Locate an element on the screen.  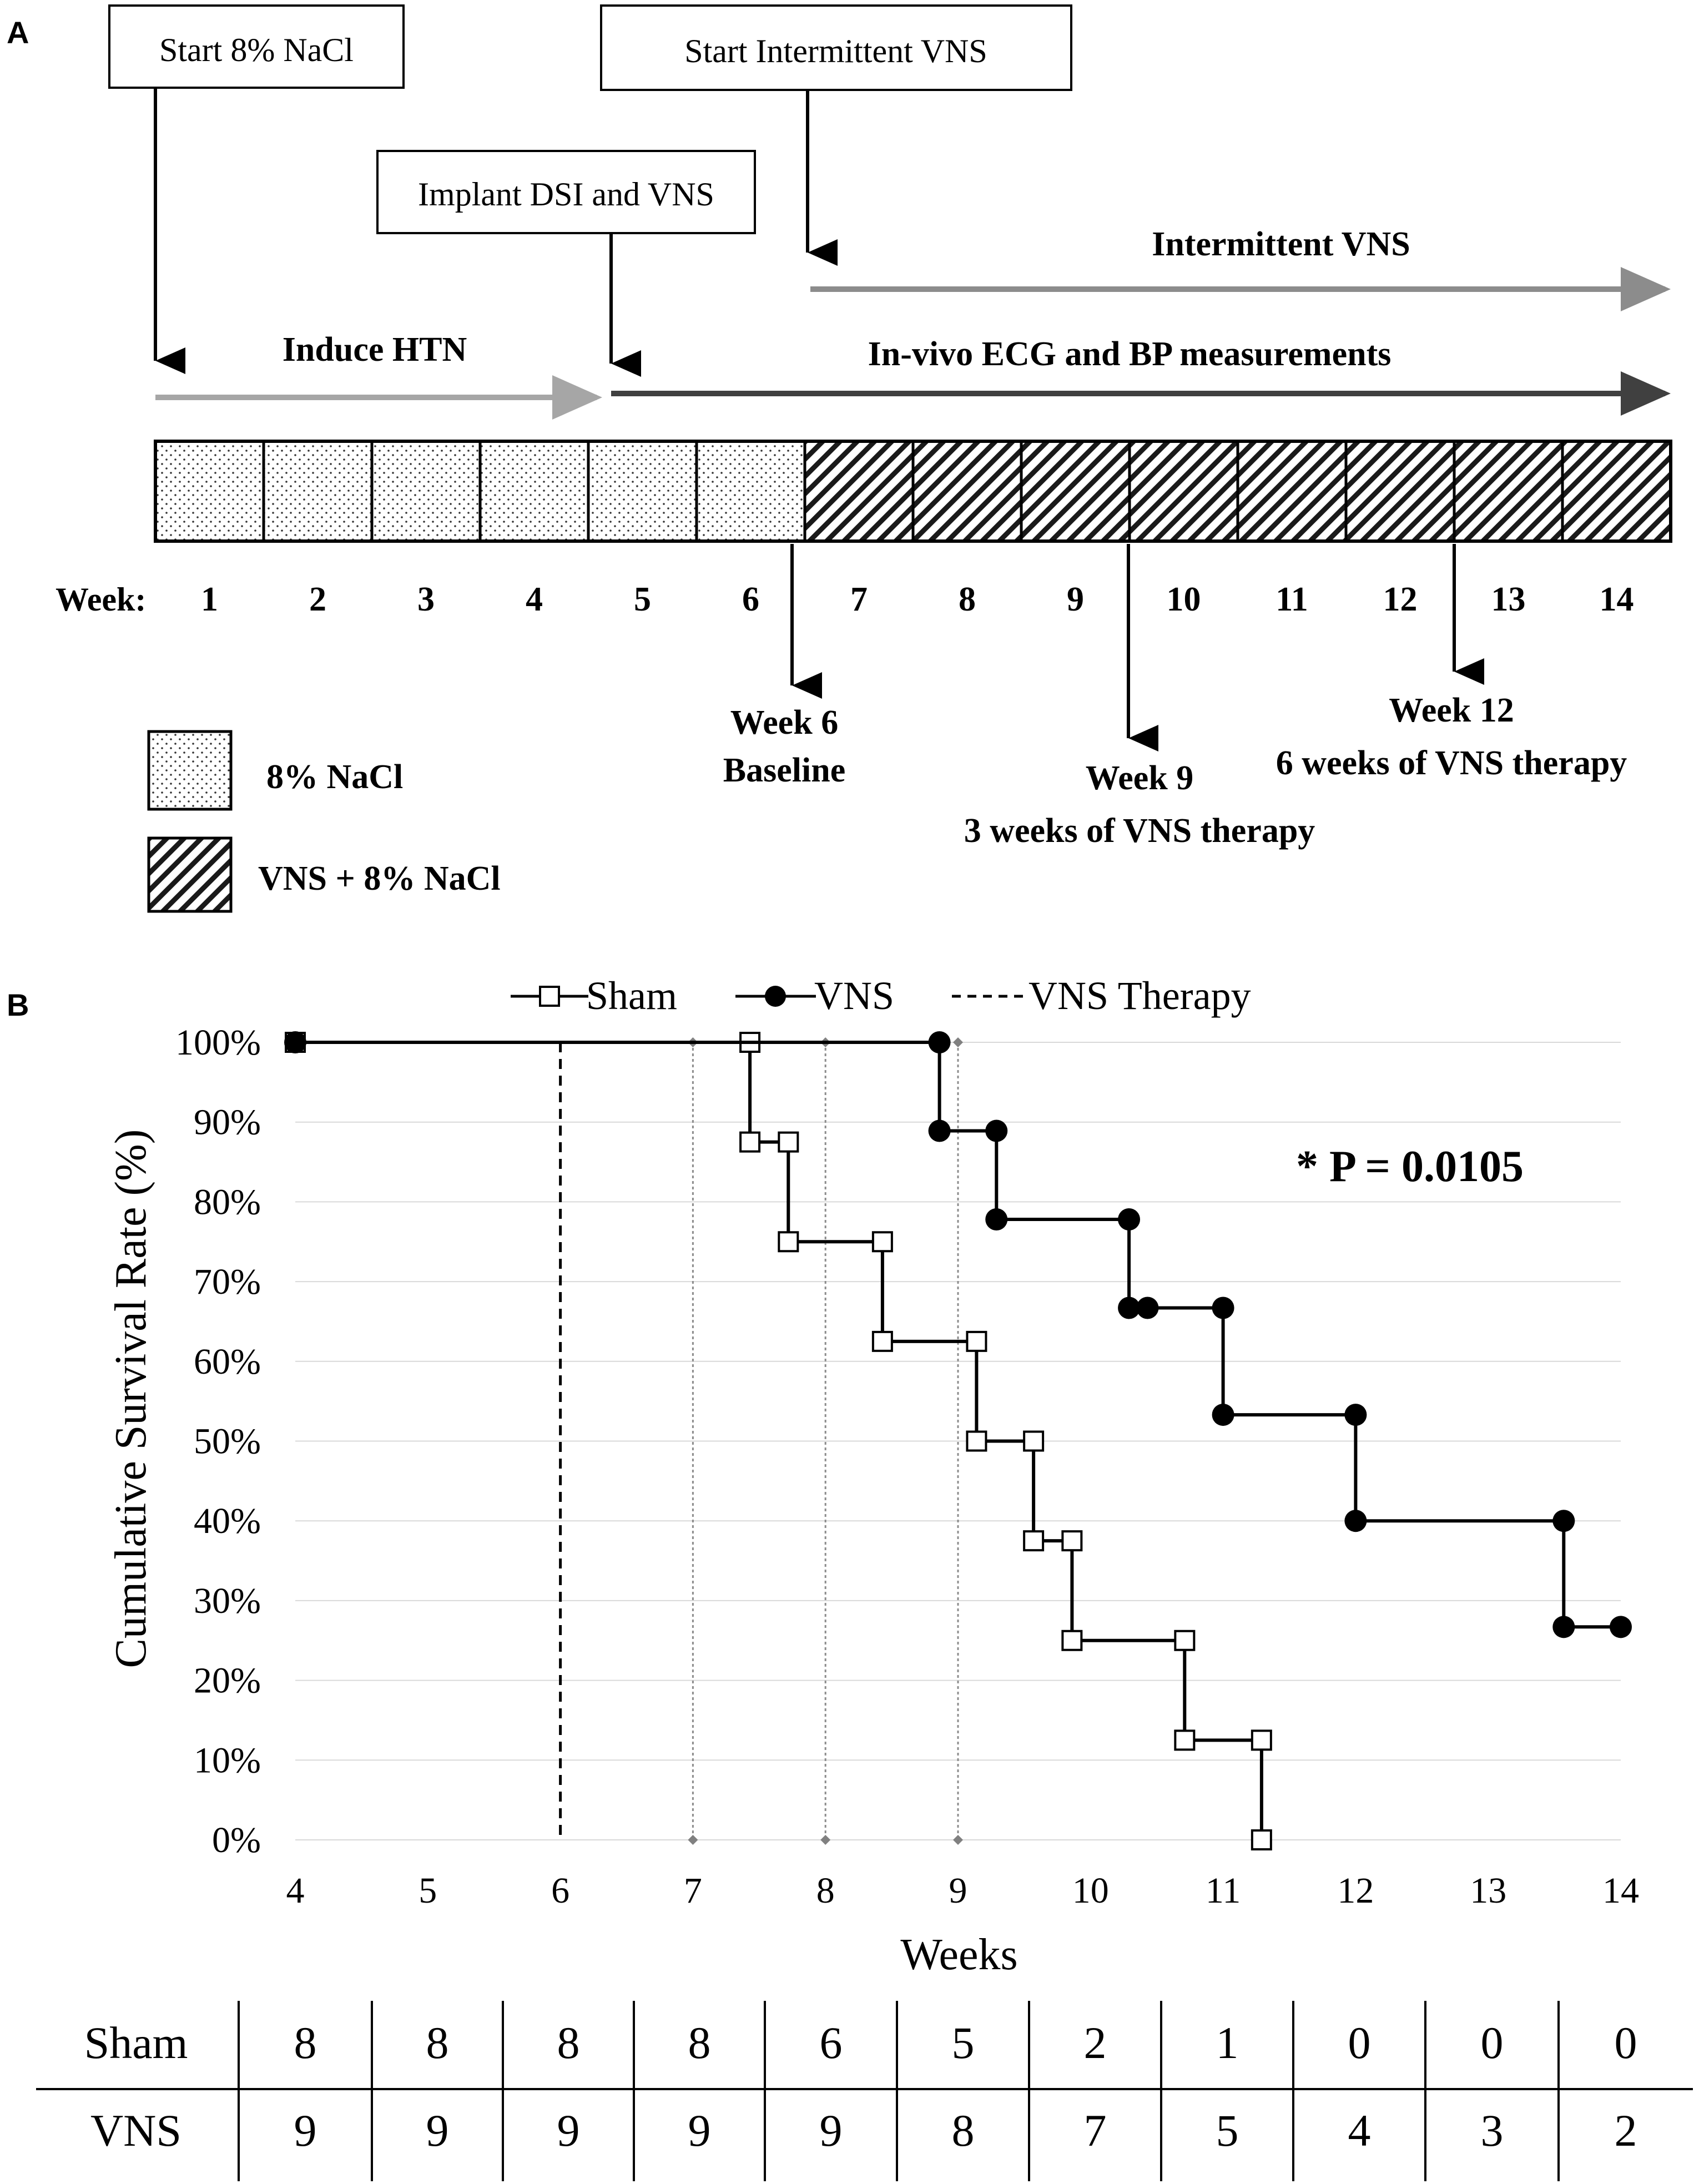
legend-sham-label: Sham is located at coordinates (632, 996).